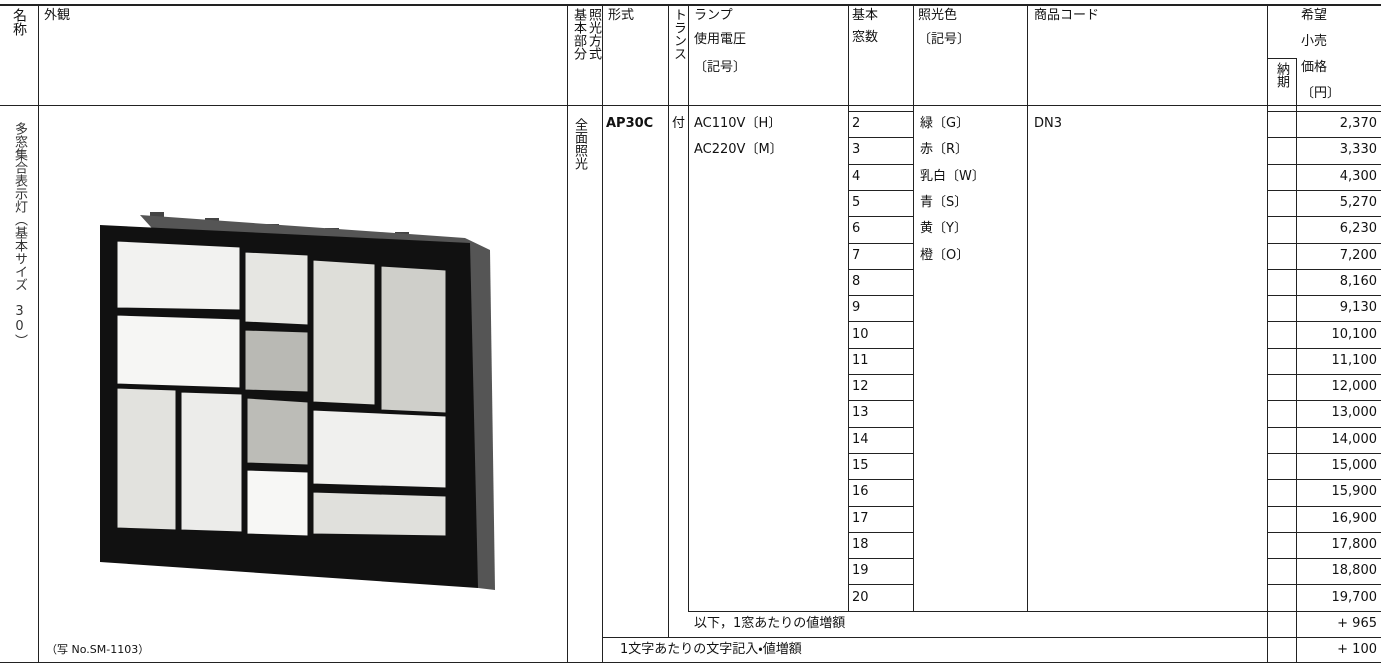  What do you see at coordinates (938, 15) in the screenshot?
I see `header-color: 照光色` at bounding box center [938, 15].